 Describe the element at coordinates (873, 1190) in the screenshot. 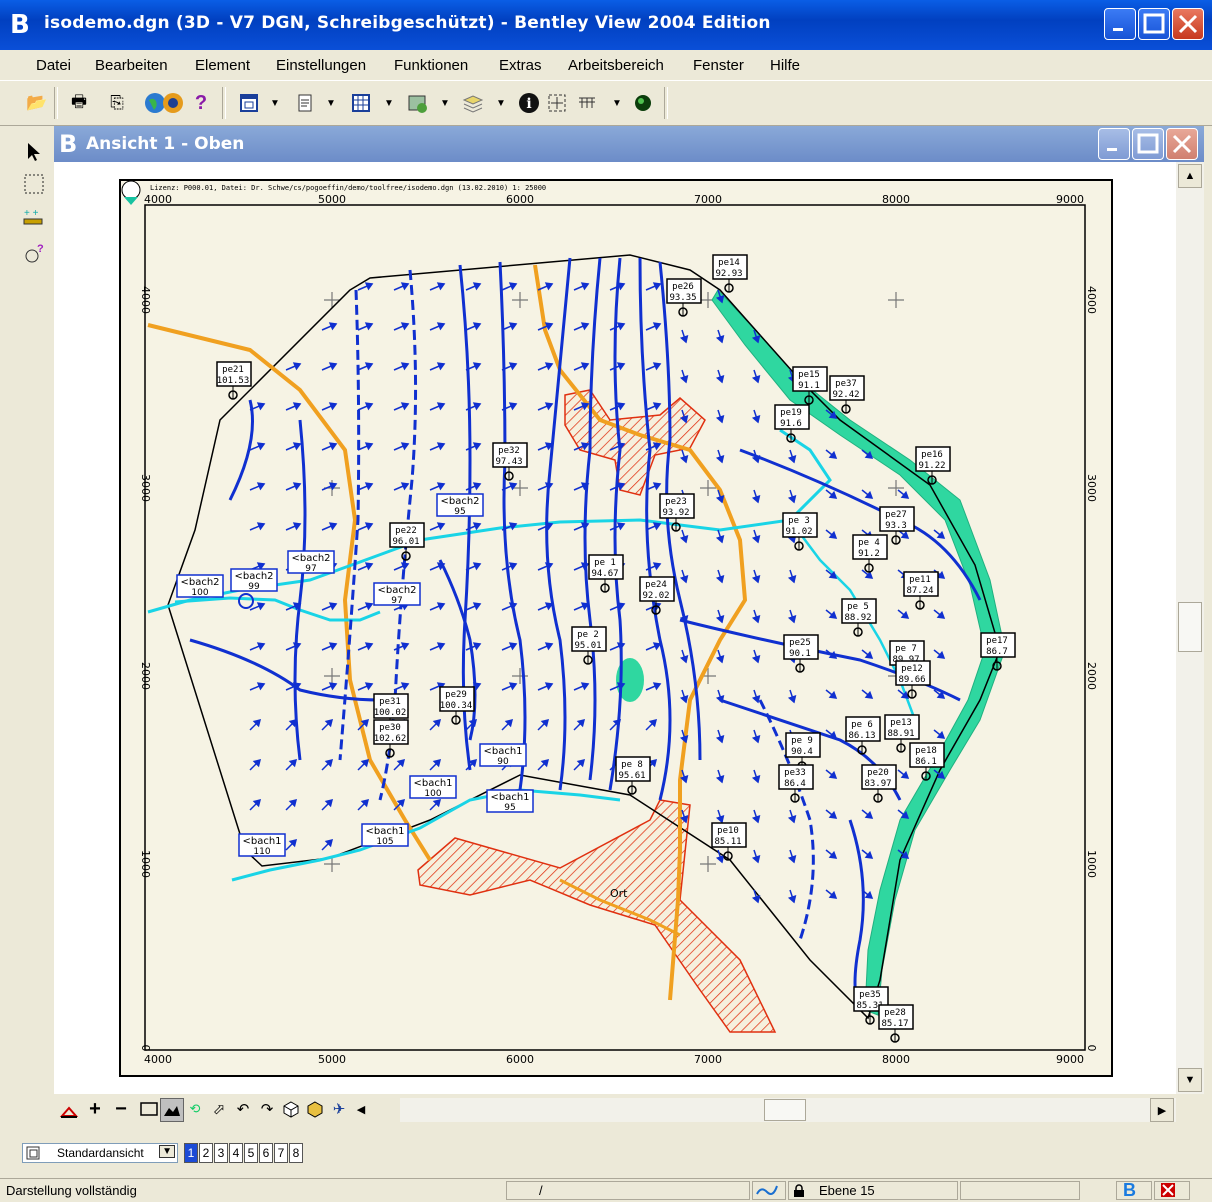

I see `level-cell: Ebene 15` at that location.